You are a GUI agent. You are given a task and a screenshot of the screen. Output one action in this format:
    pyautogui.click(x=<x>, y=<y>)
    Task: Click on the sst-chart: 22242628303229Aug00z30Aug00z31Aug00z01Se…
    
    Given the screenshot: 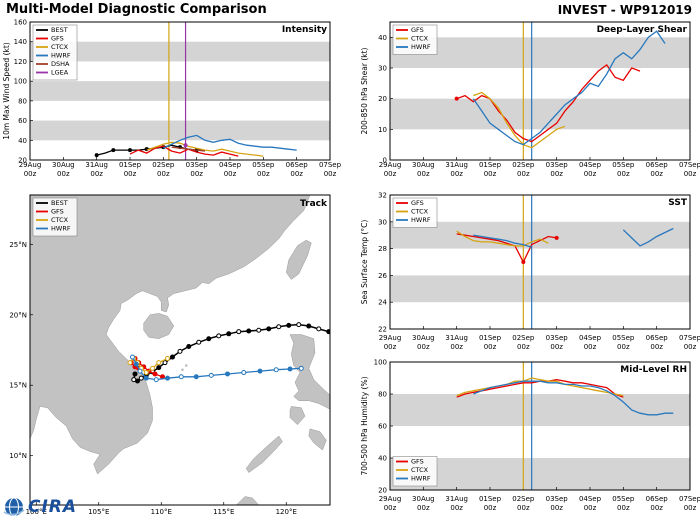 What is the action you would take?
    pyautogui.click(x=530, y=272)
    